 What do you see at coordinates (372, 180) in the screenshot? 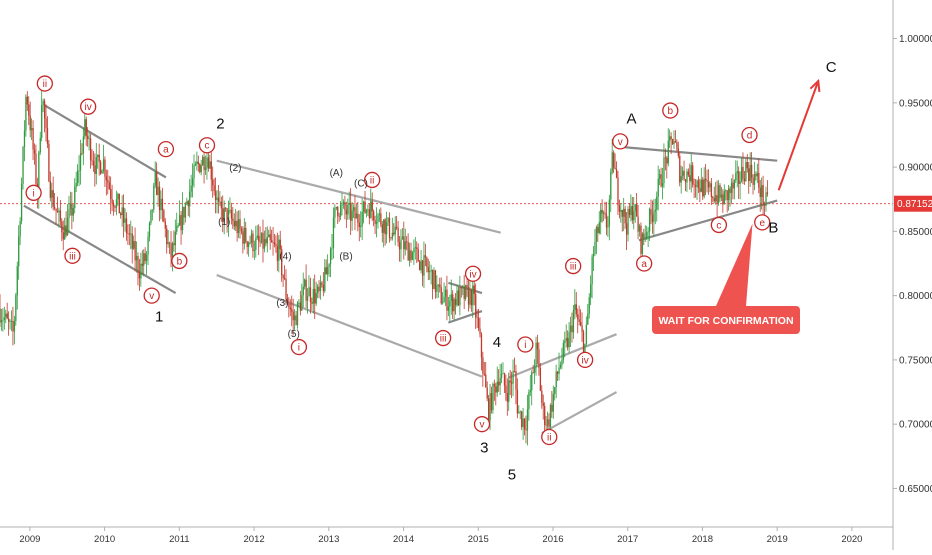
I see `wave-label-red: ii` at bounding box center [372, 180].